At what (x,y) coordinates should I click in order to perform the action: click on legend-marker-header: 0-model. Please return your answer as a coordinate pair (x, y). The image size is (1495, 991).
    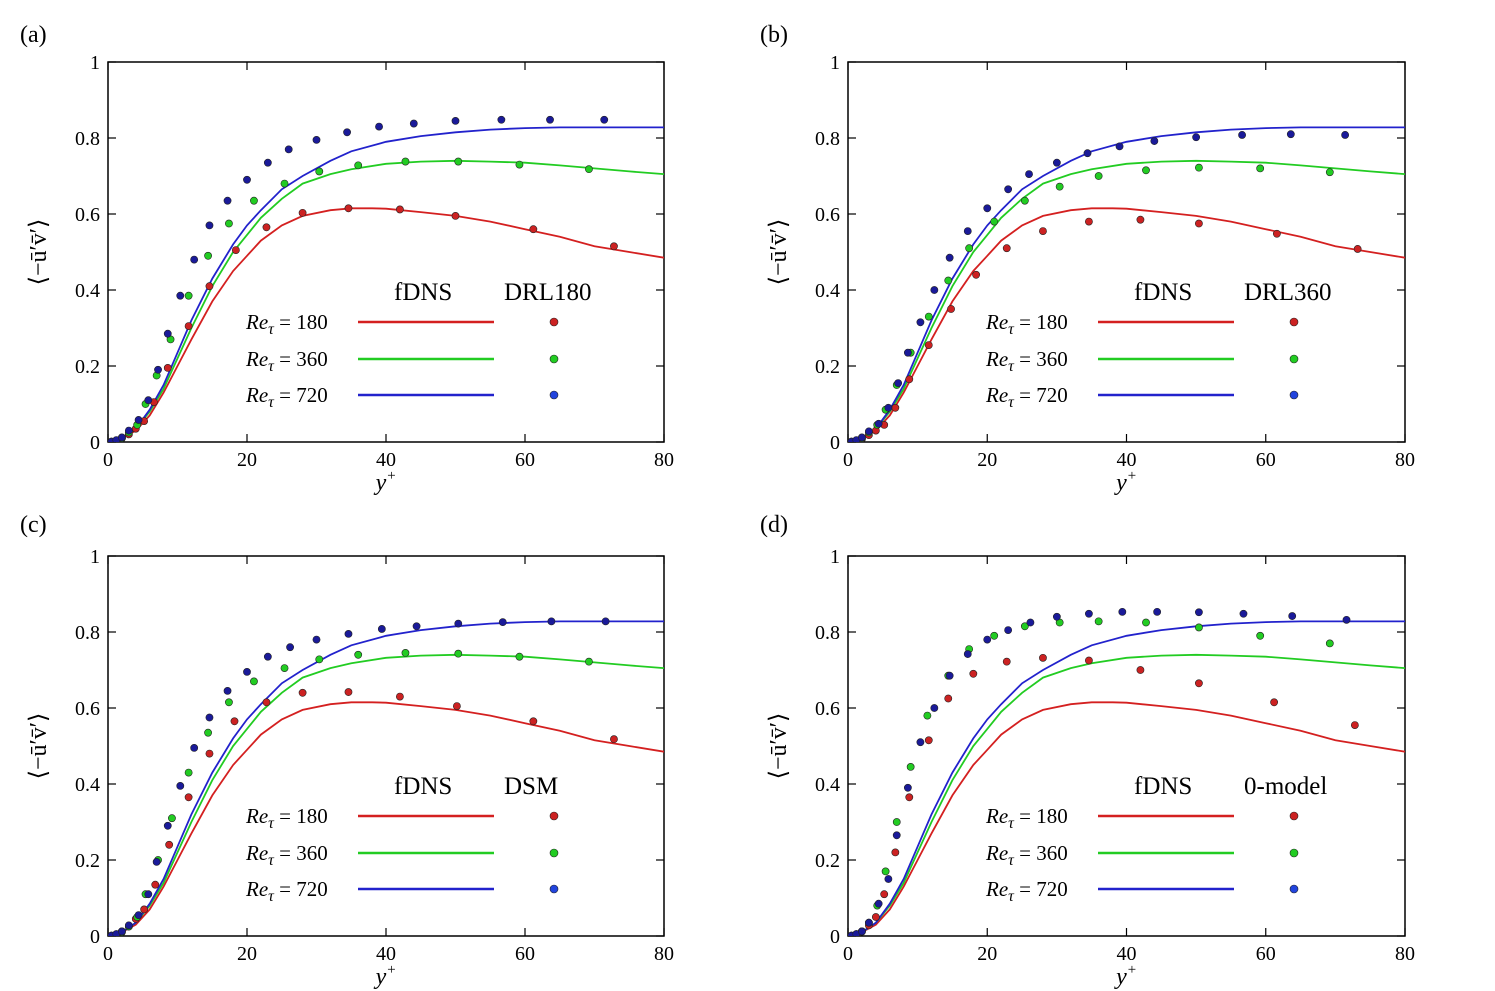
    Looking at the image, I should click on (1285, 786).